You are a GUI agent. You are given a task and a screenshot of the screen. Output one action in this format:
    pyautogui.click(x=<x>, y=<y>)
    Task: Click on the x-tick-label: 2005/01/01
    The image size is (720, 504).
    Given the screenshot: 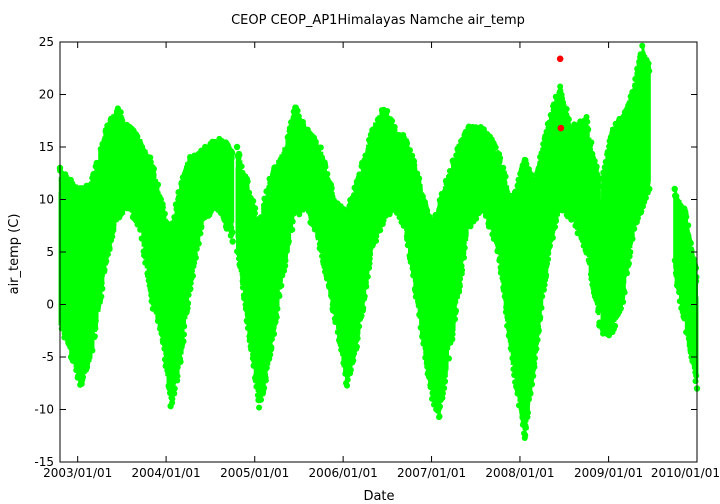 What is the action you would take?
    pyautogui.click(x=254, y=473)
    